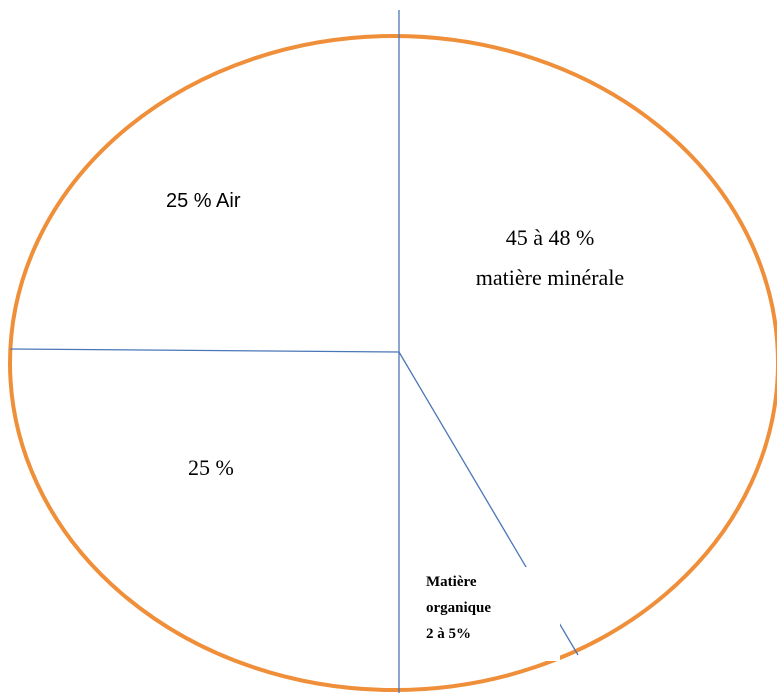 This screenshot has width=777, height=693. Describe the element at coordinates (211, 467) in the screenshot. I see `segment-label-water: 25 %` at that location.